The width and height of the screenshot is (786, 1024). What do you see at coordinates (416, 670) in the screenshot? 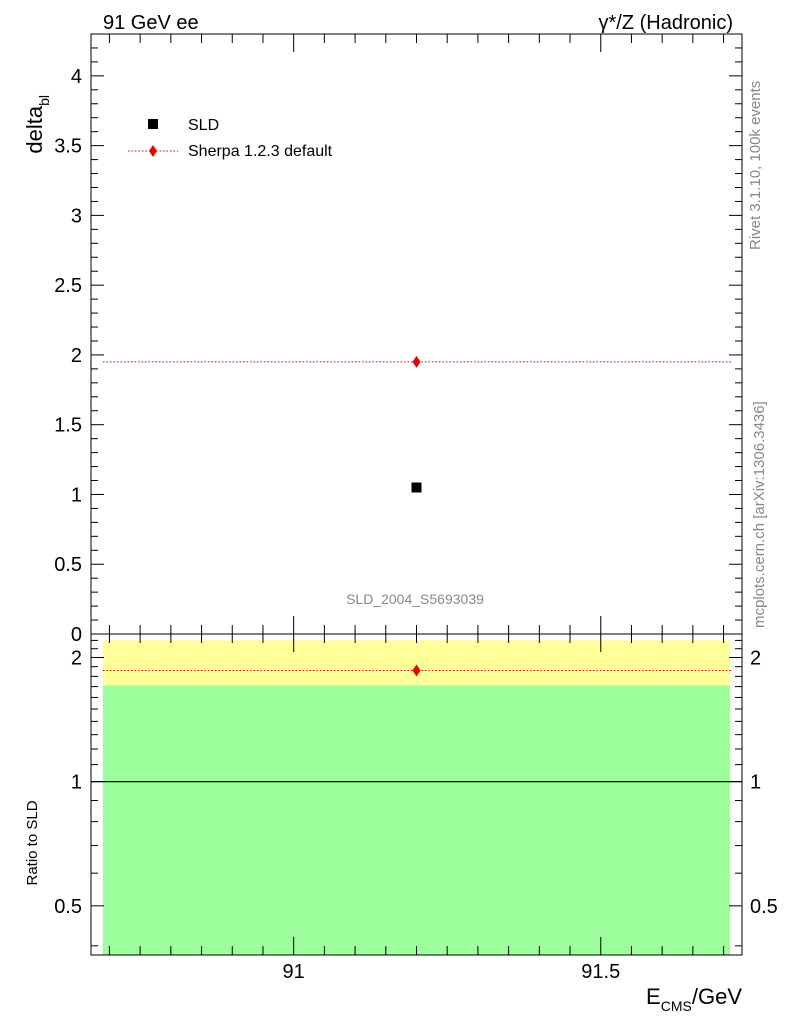
I see `ratio-sherpa-point` at bounding box center [416, 670].